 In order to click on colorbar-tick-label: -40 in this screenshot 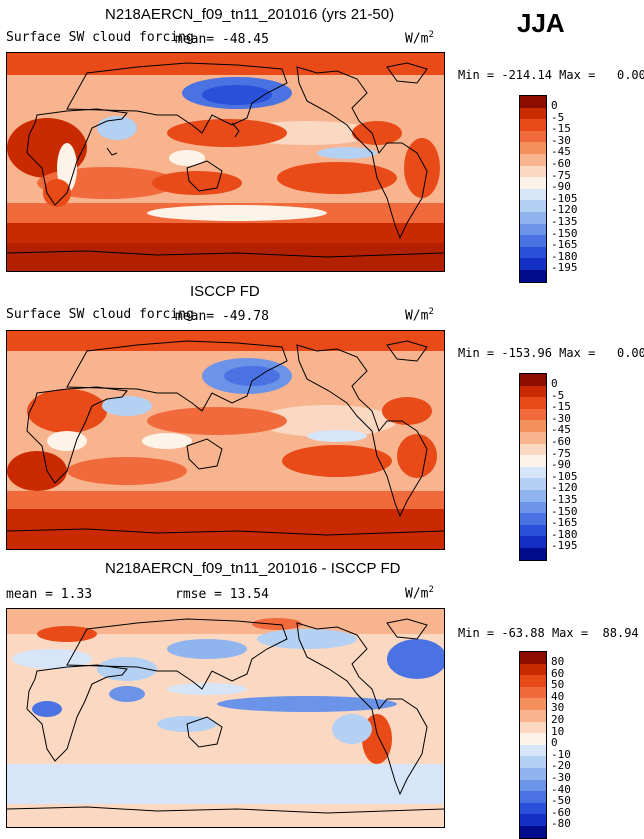, I will do `click(561, 789)`.